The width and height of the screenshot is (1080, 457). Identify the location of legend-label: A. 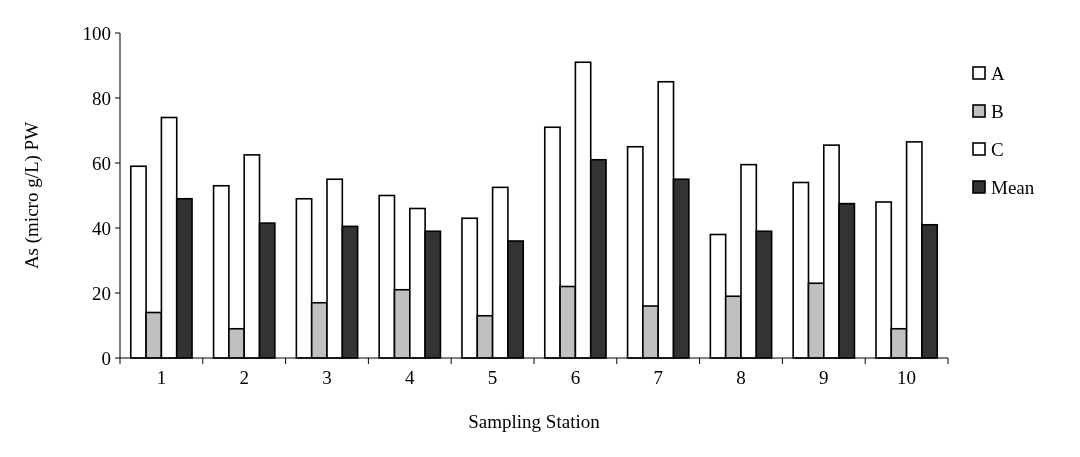
(998, 73).